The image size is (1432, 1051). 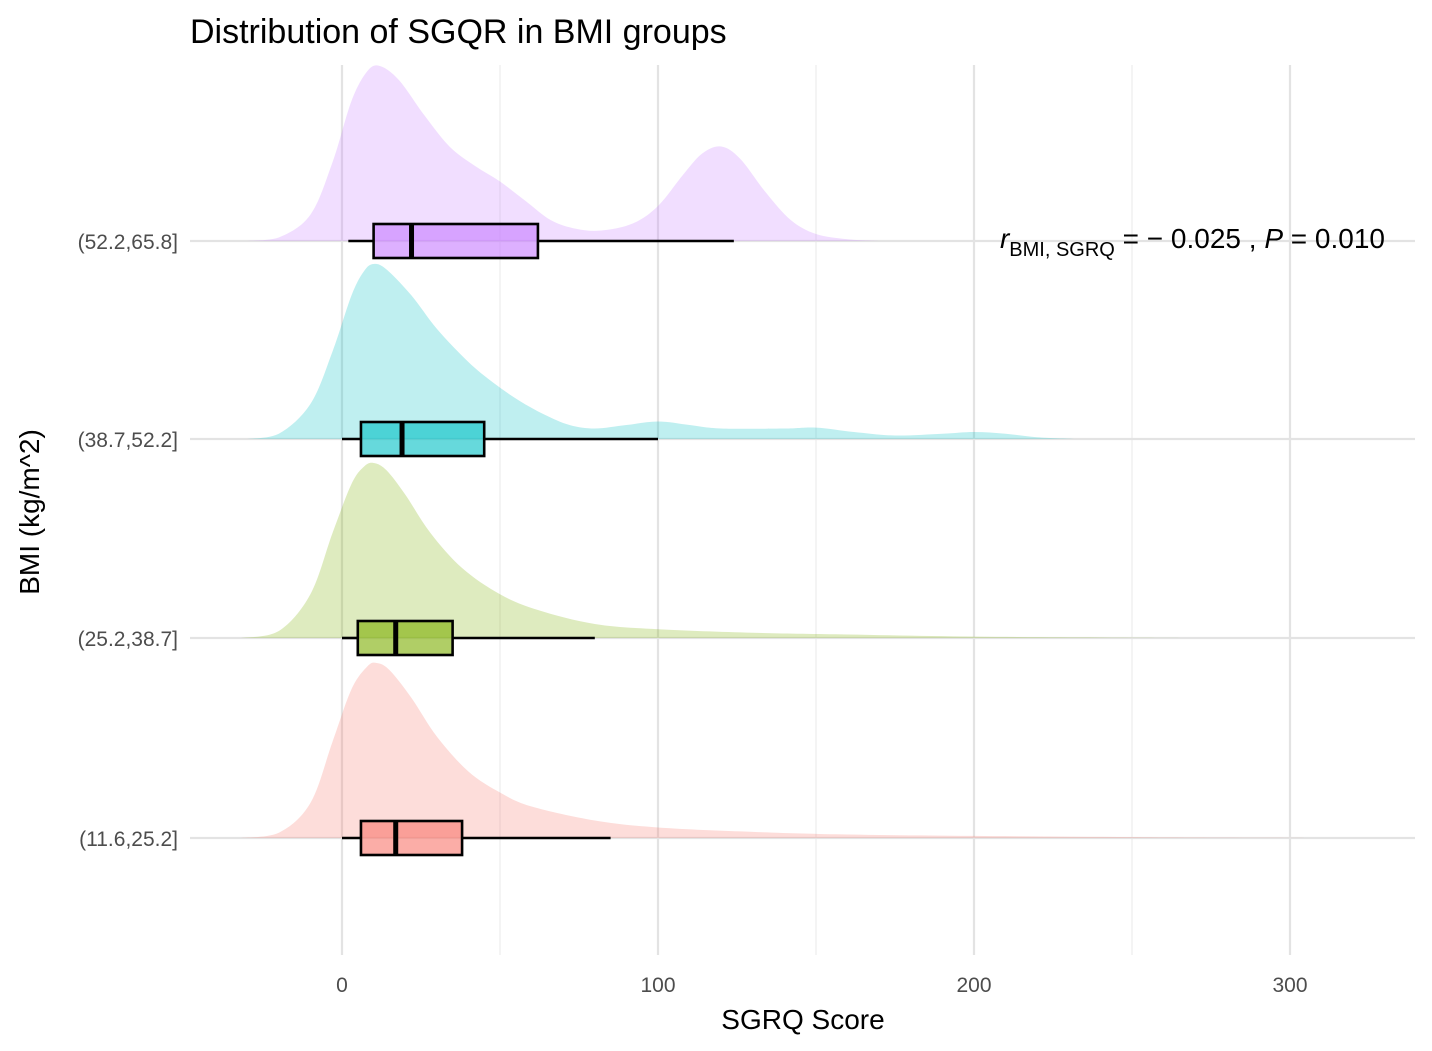 What do you see at coordinates (1334, 238) in the screenshot?
I see `annotation-p-value: = 0.010` at bounding box center [1334, 238].